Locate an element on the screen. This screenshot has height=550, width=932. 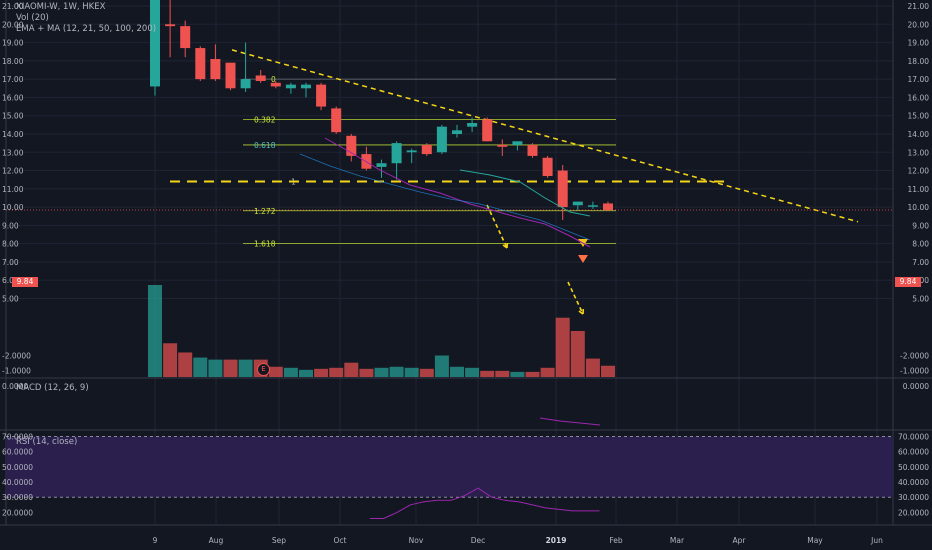
left-price-badge: 9.84 is located at coordinates (25, 282).